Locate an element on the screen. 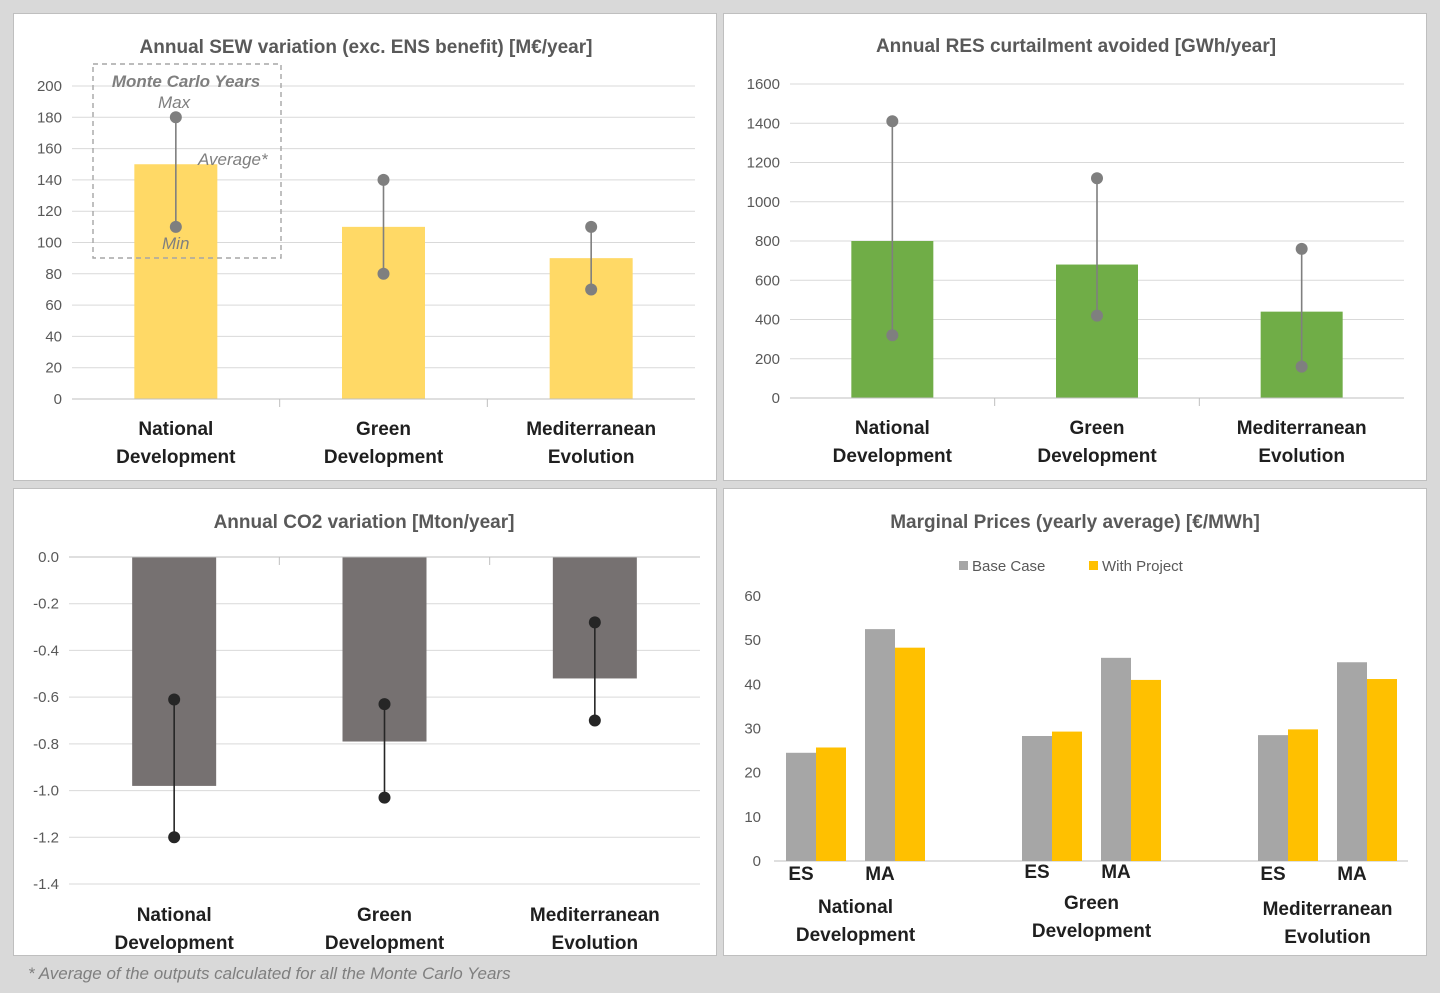 The image size is (1440, 993). category-label-line-2: Evolution is located at coordinates (1301, 456).